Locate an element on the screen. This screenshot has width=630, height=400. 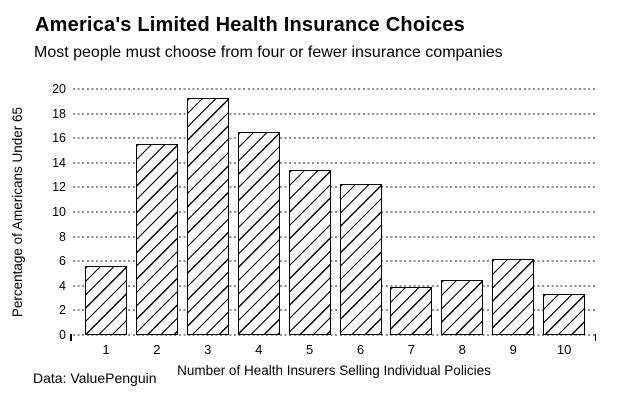
x-tick-label: 1 is located at coordinates (106, 349).